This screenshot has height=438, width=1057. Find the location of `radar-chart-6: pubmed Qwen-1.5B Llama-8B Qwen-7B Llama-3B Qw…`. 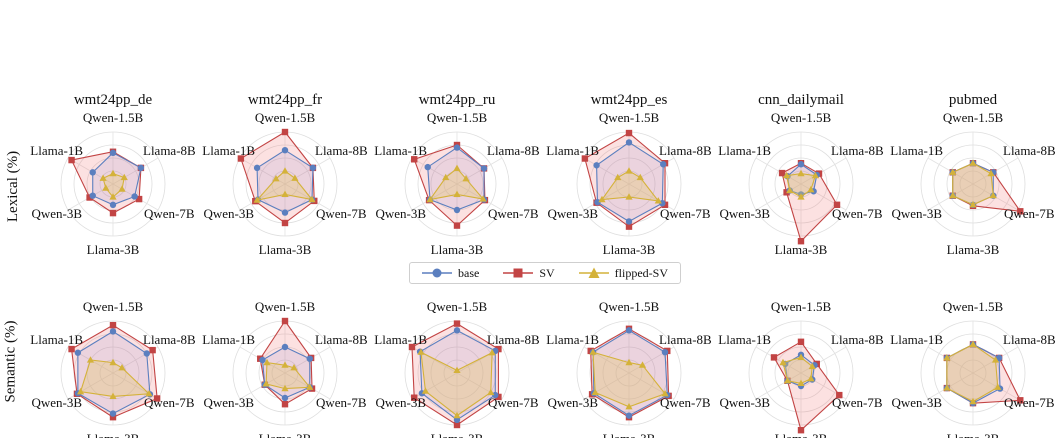

radar-chart-6: pubmed Qwen-1.5B Llama-8B Qwen-7B Llama-3B Qw… is located at coordinates (973, 174).